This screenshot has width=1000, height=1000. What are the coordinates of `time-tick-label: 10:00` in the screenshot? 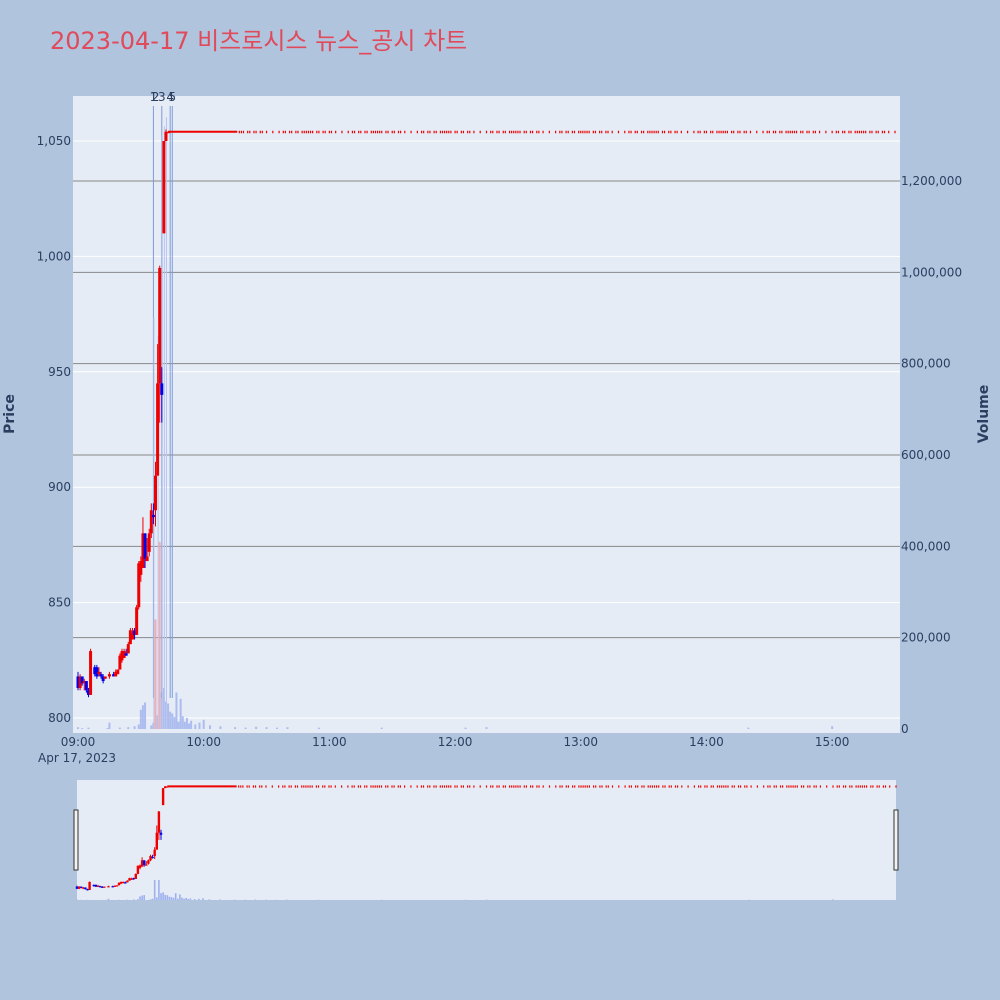 It's located at (203, 742).